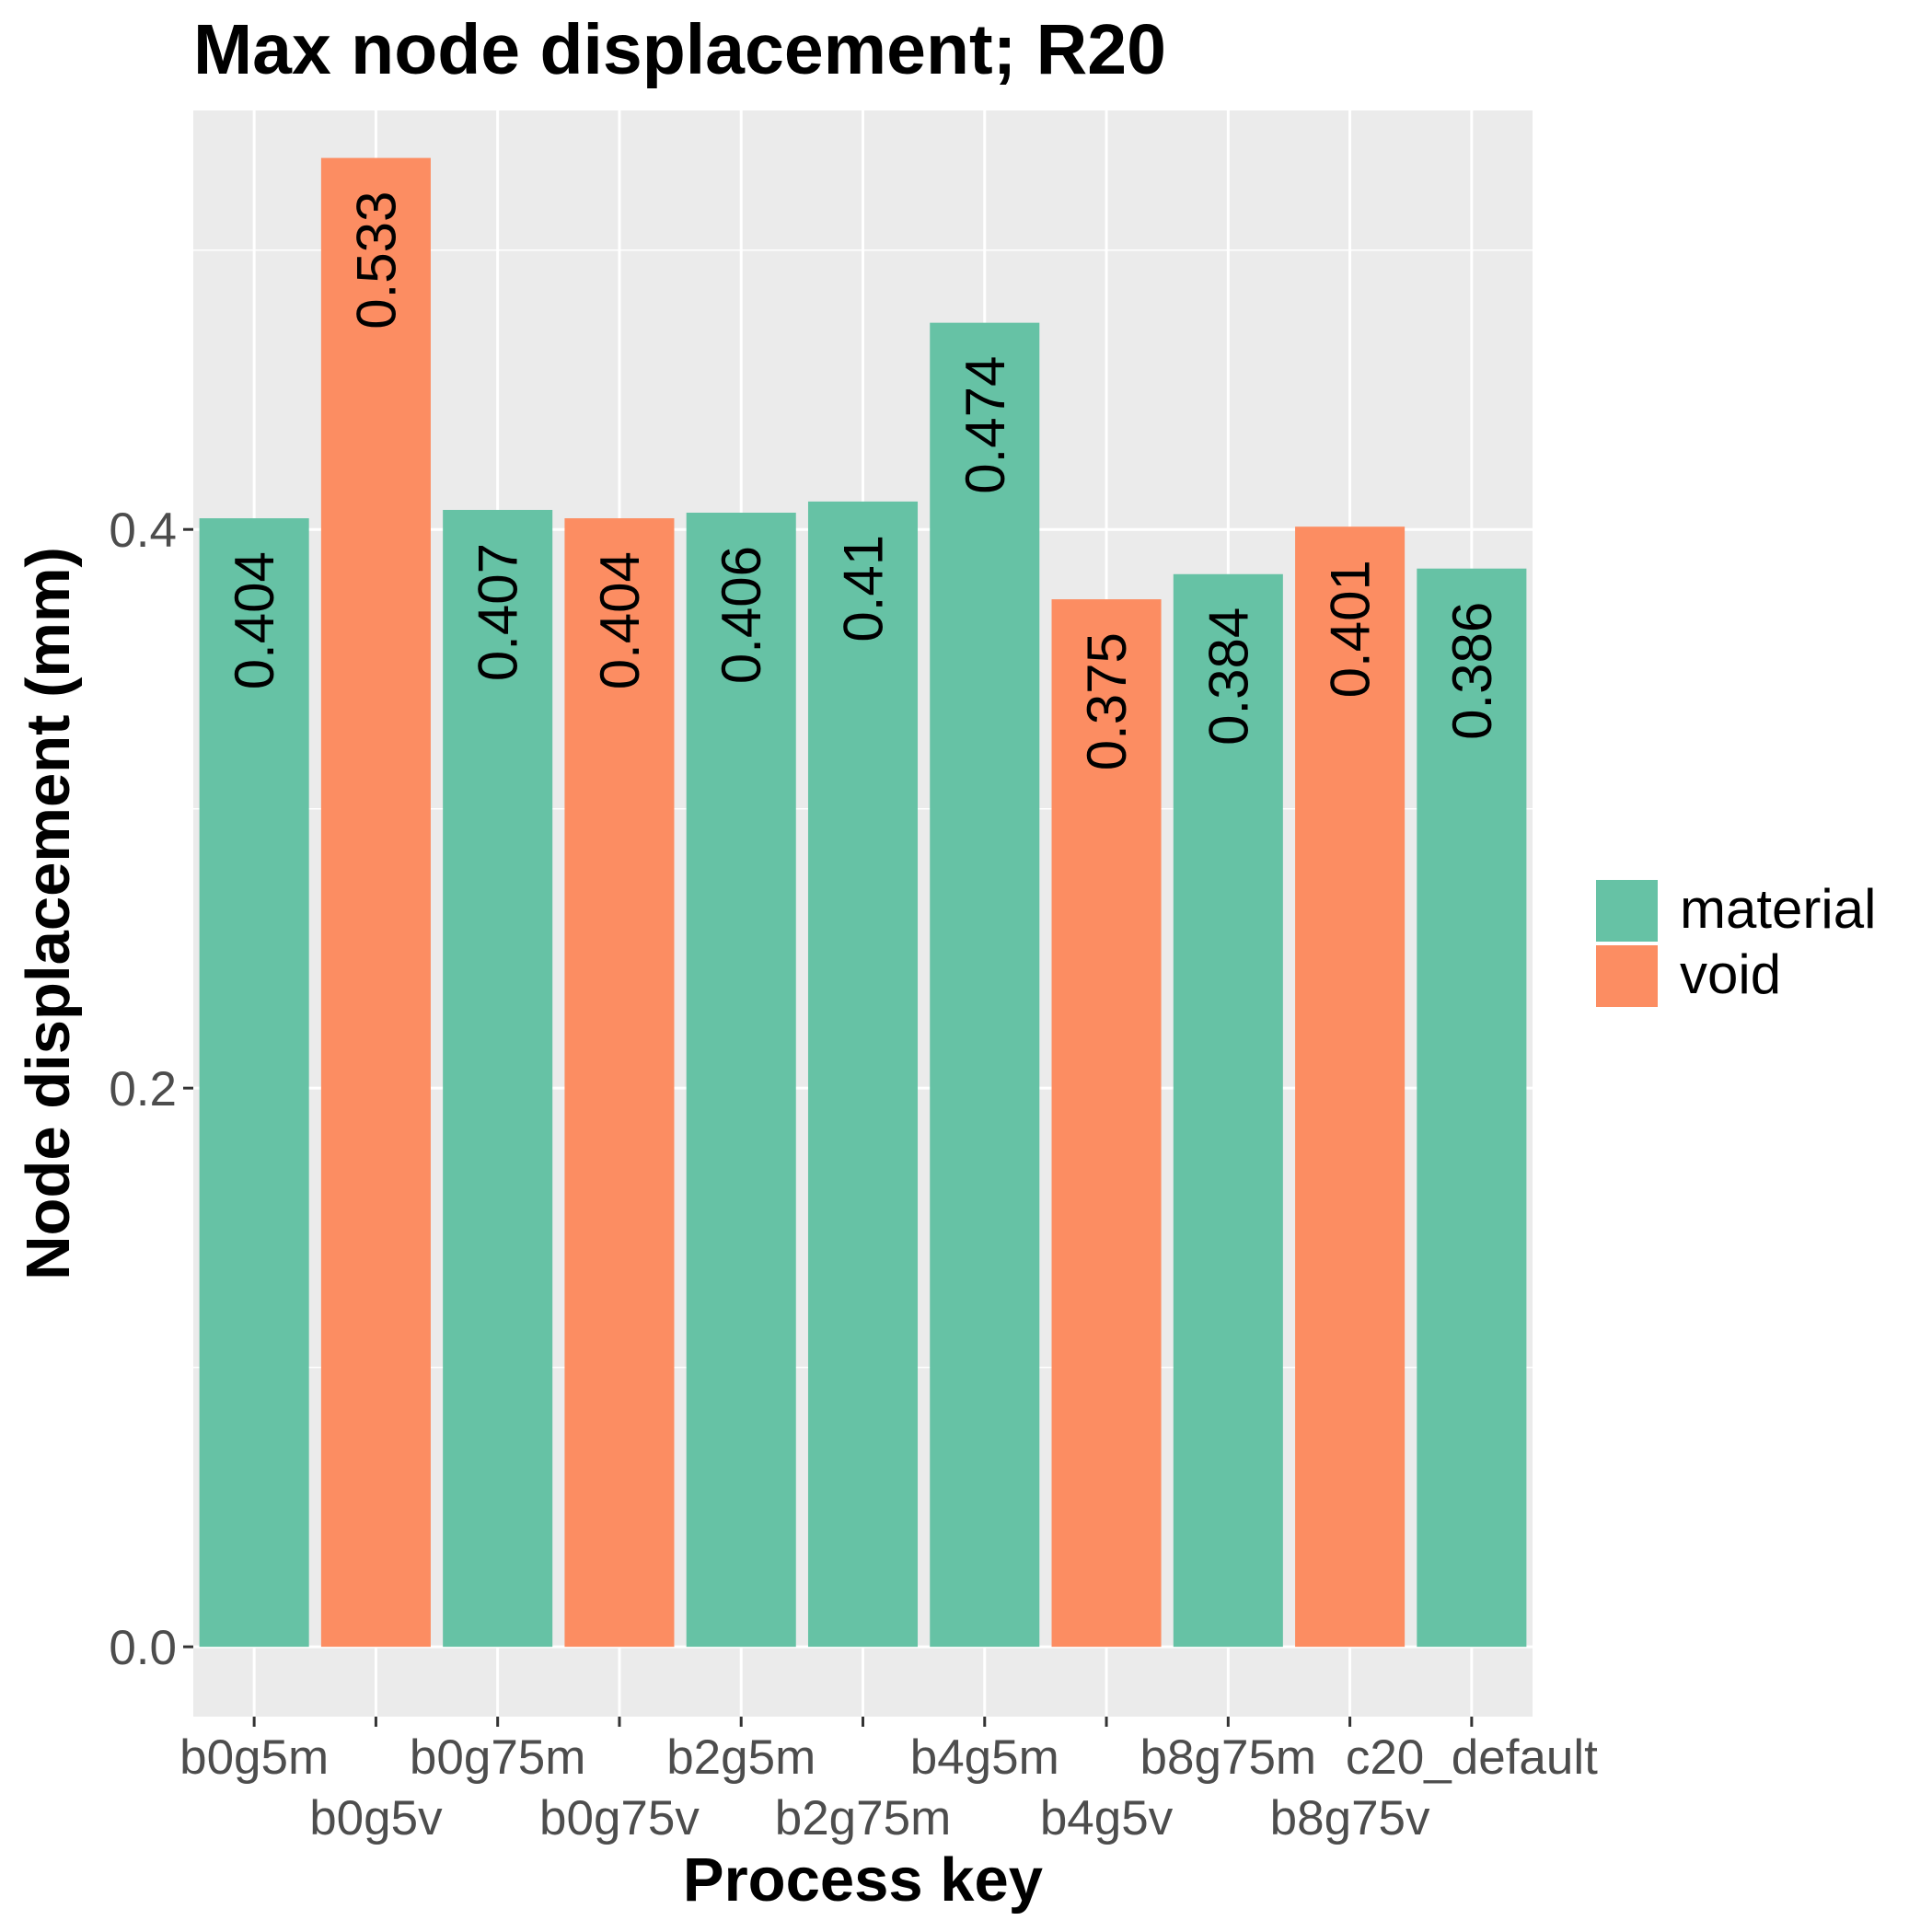 This screenshot has height=1932, width=1932. Describe the element at coordinates (1778, 909) in the screenshot. I see `legend-label-material: material` at that location.